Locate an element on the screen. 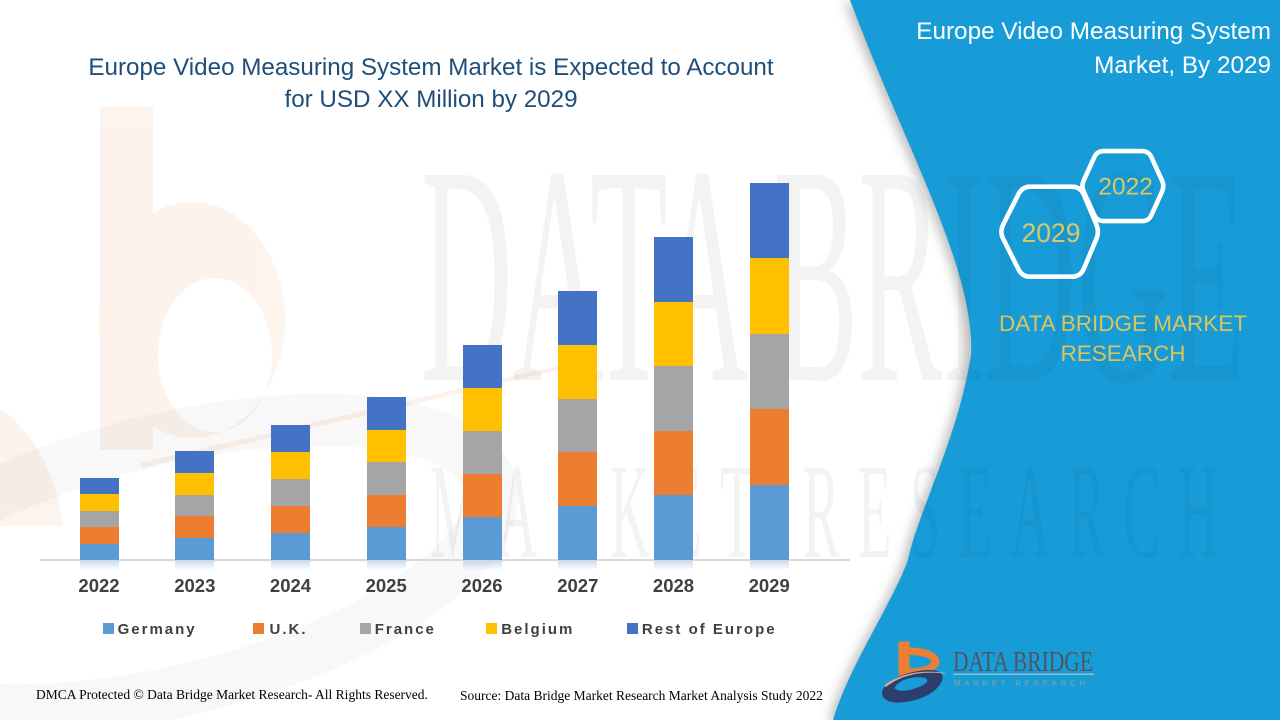  svg-text: MARKET RESEARCH is located at coordinates (1019, 683).